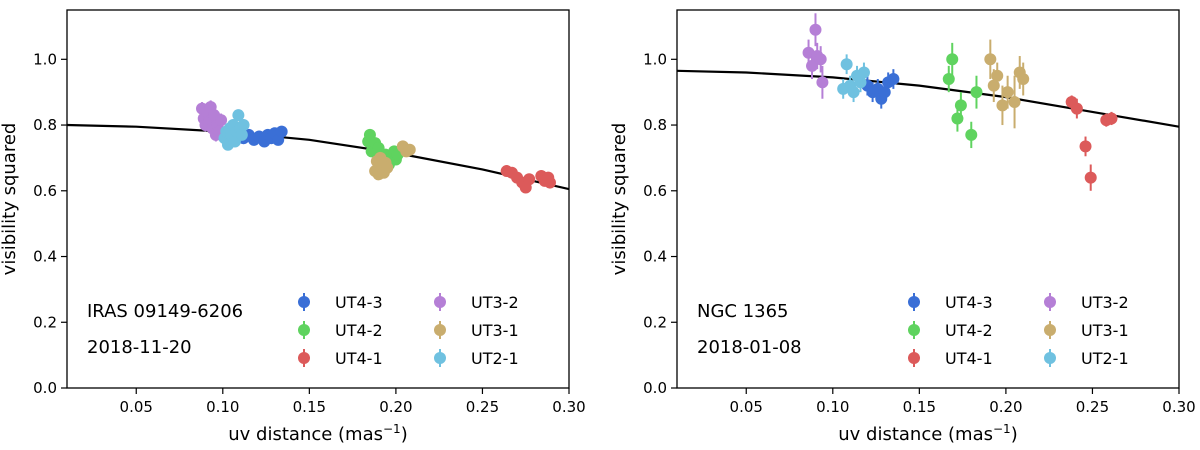 This screenshot has height=450, width=1200. I want to click on object-name-label: IRAS 09149-6206, so click(165, 311).